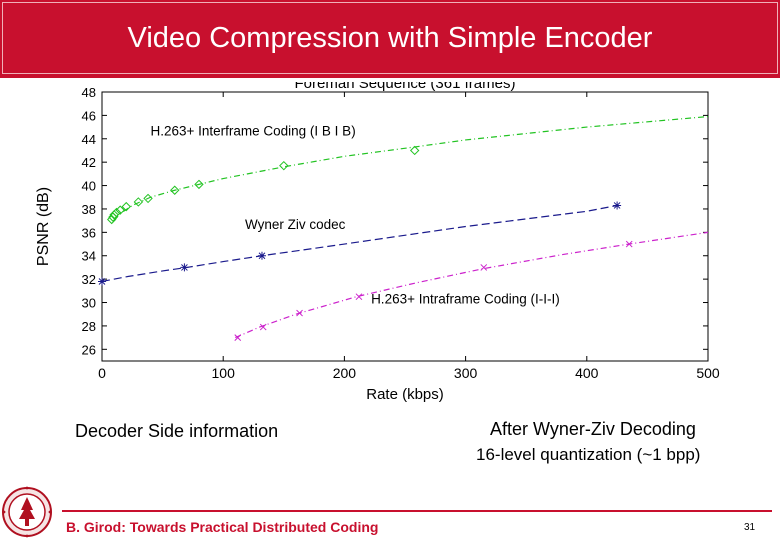 Image resolution: width=780 pixels, height=540 pixels. What do you see at coordinates (224, 373) in the screenshot?
I see `x-tick-label: 100` at bounding box center [224, 373].